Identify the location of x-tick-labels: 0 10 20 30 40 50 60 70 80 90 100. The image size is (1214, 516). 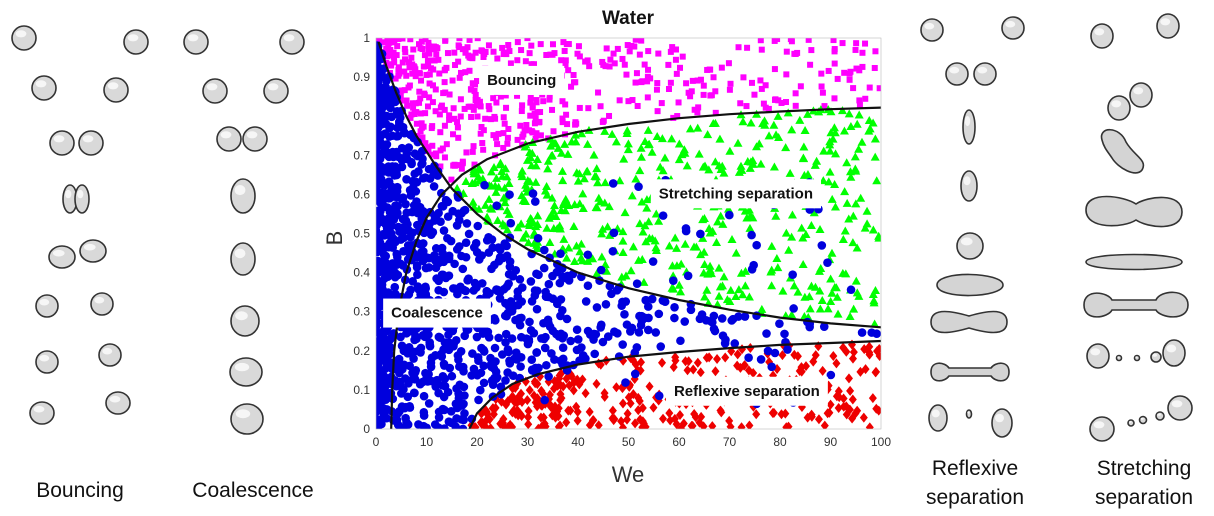
(632, 442).